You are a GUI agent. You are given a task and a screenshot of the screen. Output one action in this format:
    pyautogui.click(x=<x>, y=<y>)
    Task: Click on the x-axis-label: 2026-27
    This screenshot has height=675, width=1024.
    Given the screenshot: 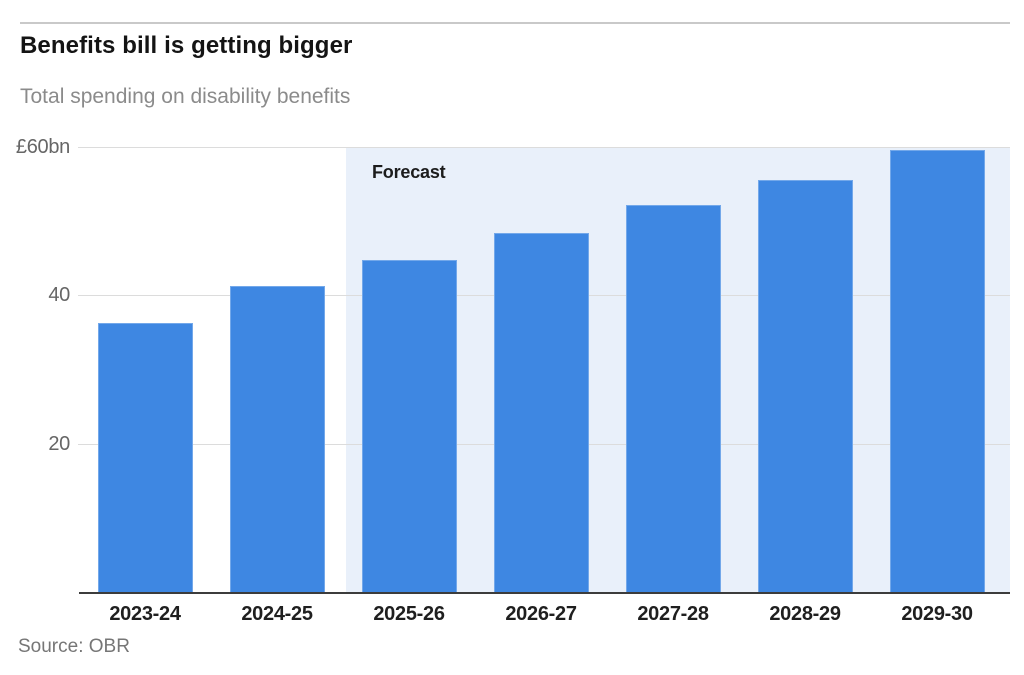 What is the action you would take?
    pyautogui.click(x=541, y=614)
    